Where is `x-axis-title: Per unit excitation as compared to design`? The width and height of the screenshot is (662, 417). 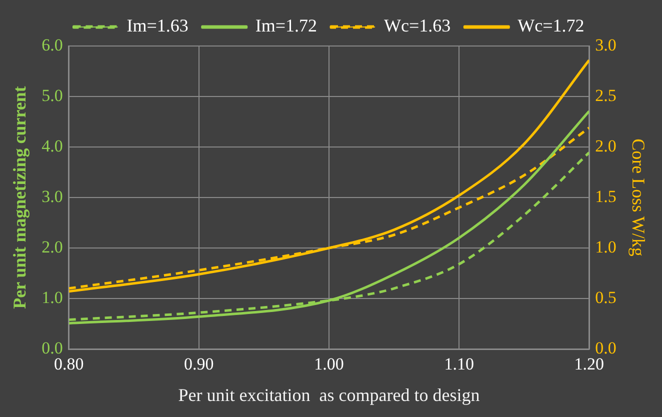
x-axis-title: Per unit excitation as compared to design is located at coordinates (329, 394).